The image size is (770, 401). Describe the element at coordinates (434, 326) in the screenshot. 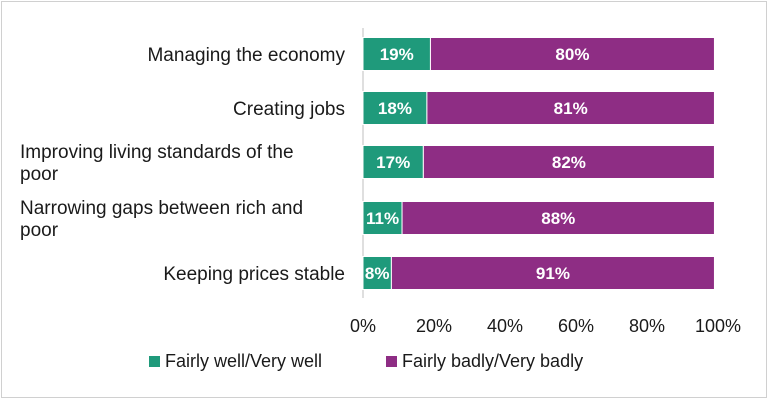

I see `x-tick-label: 20%` at that location.